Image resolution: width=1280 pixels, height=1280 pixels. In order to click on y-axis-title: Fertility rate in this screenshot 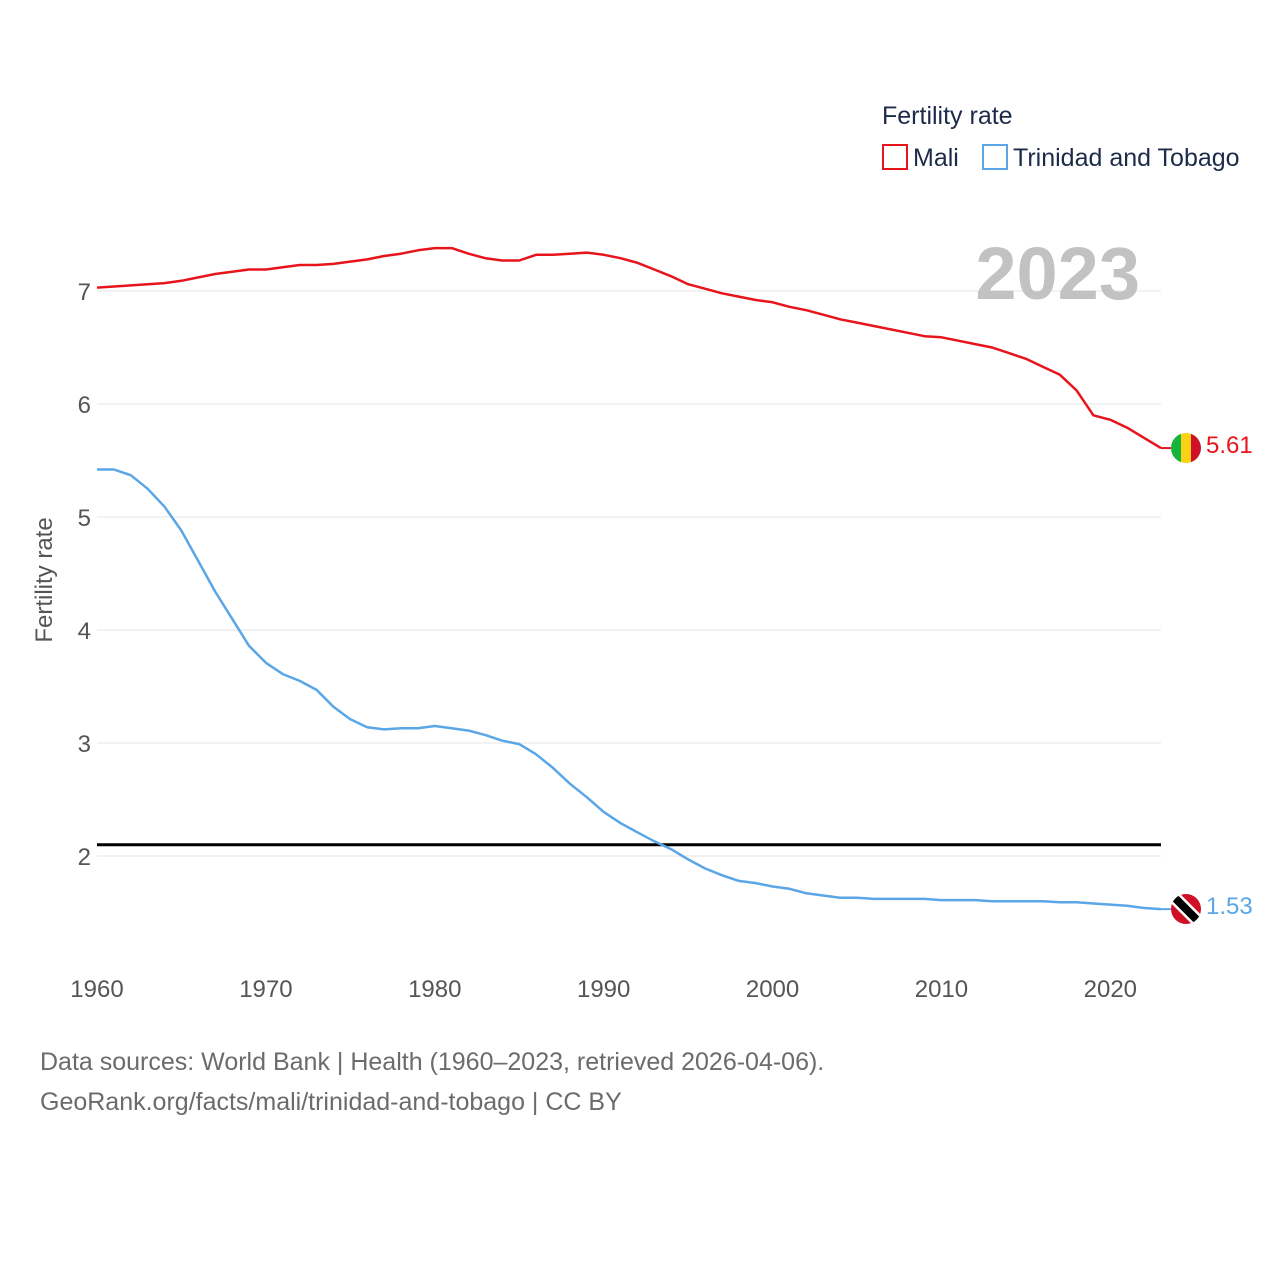, I will do `click(44, 579)`.